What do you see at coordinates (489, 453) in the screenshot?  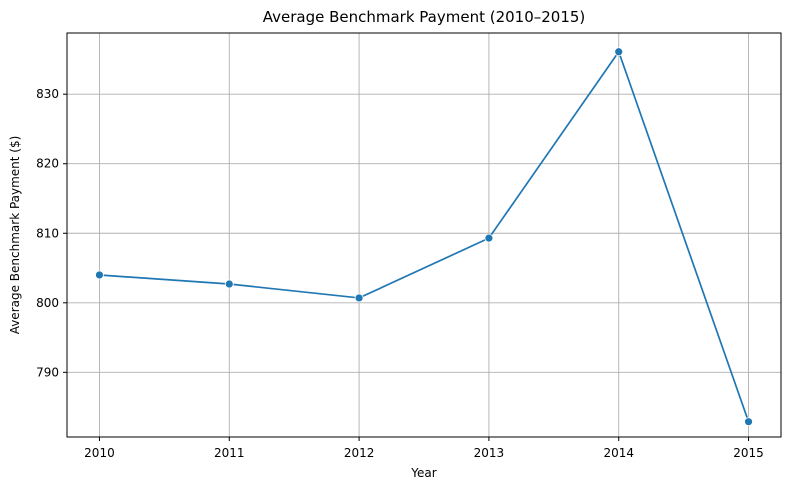 I see `x-tick-label: 2013` at bounding box center [489, 453].